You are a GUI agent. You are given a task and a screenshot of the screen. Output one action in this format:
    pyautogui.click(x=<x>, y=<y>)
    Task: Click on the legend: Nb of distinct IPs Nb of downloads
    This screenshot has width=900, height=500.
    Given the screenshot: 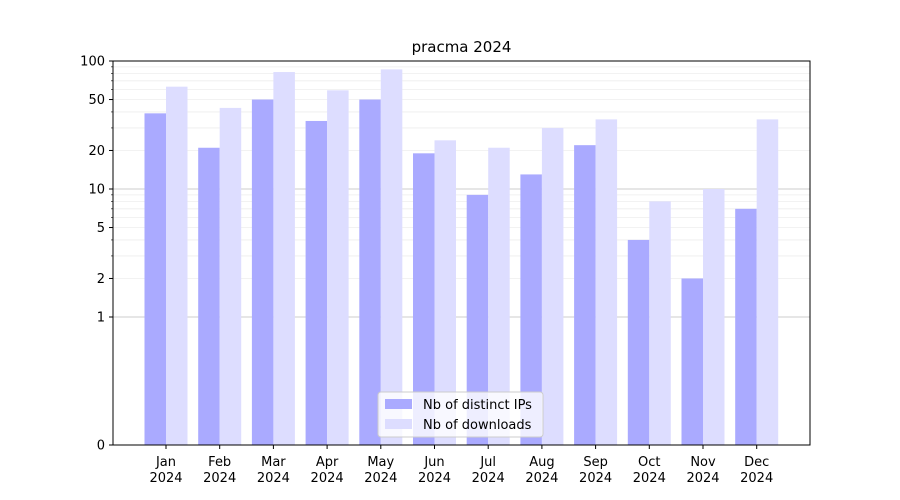 What is the action you would take?
    pyautogui.click(x=460, y=414)
    